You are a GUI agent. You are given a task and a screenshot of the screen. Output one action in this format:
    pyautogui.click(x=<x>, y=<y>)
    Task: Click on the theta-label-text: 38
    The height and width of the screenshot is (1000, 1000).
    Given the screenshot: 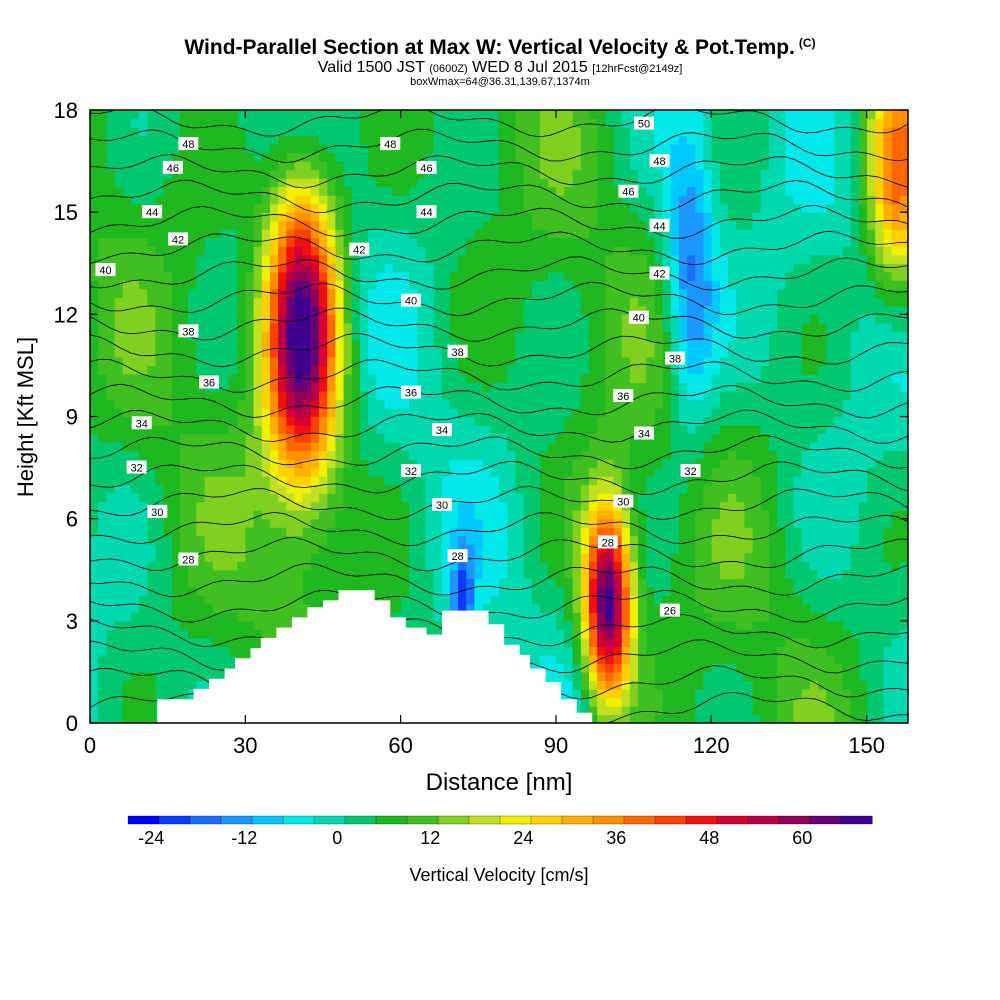 What is the action you would take?
    pyautogui.click(x=457, y=353)
    